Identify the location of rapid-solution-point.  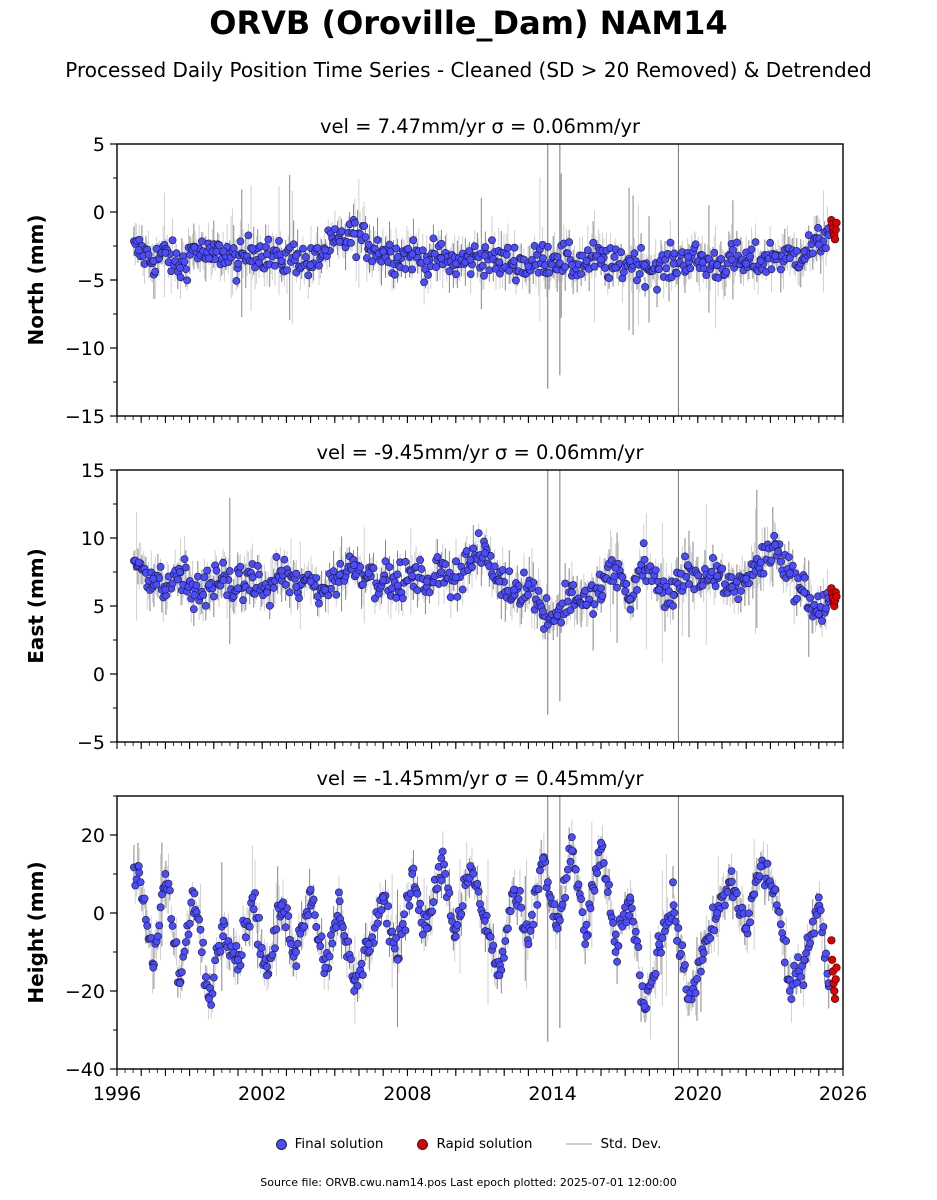
(836, 596).